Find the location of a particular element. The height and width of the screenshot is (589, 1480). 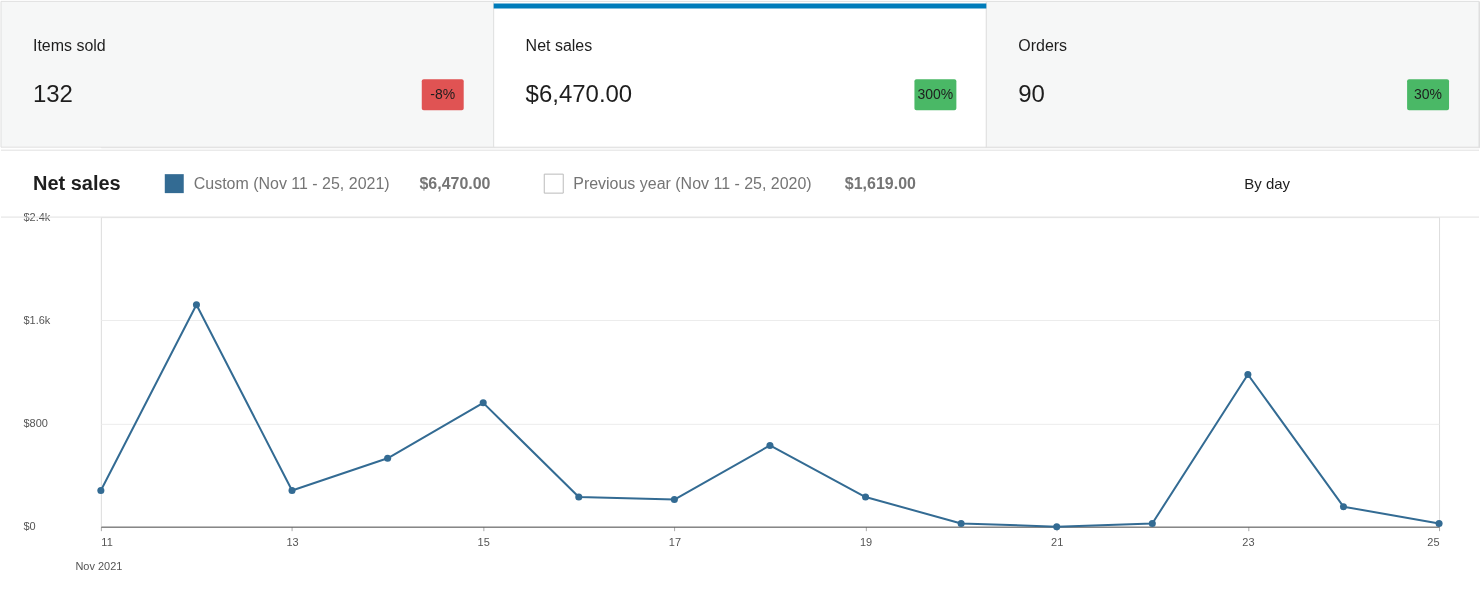

text: 132 is located at coordinates (52, 94).